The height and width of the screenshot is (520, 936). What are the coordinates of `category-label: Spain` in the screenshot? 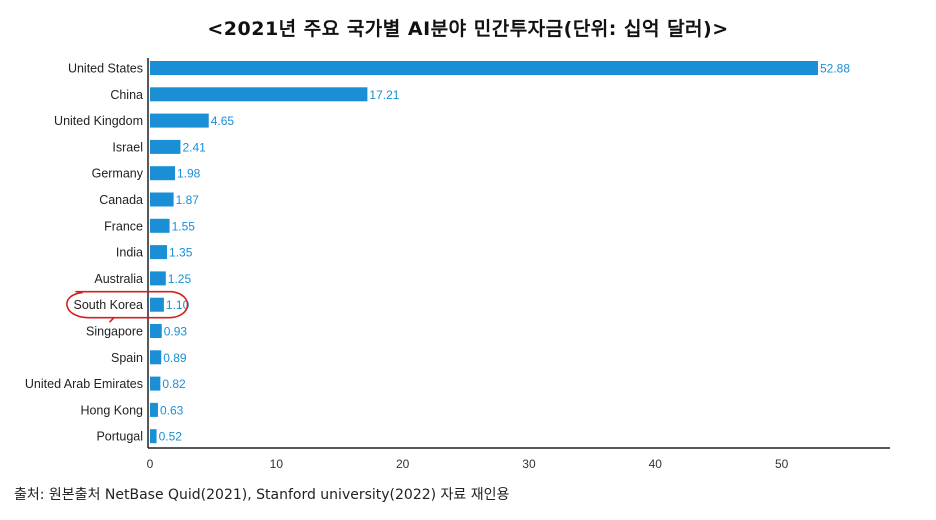 It's located at (127, 358).